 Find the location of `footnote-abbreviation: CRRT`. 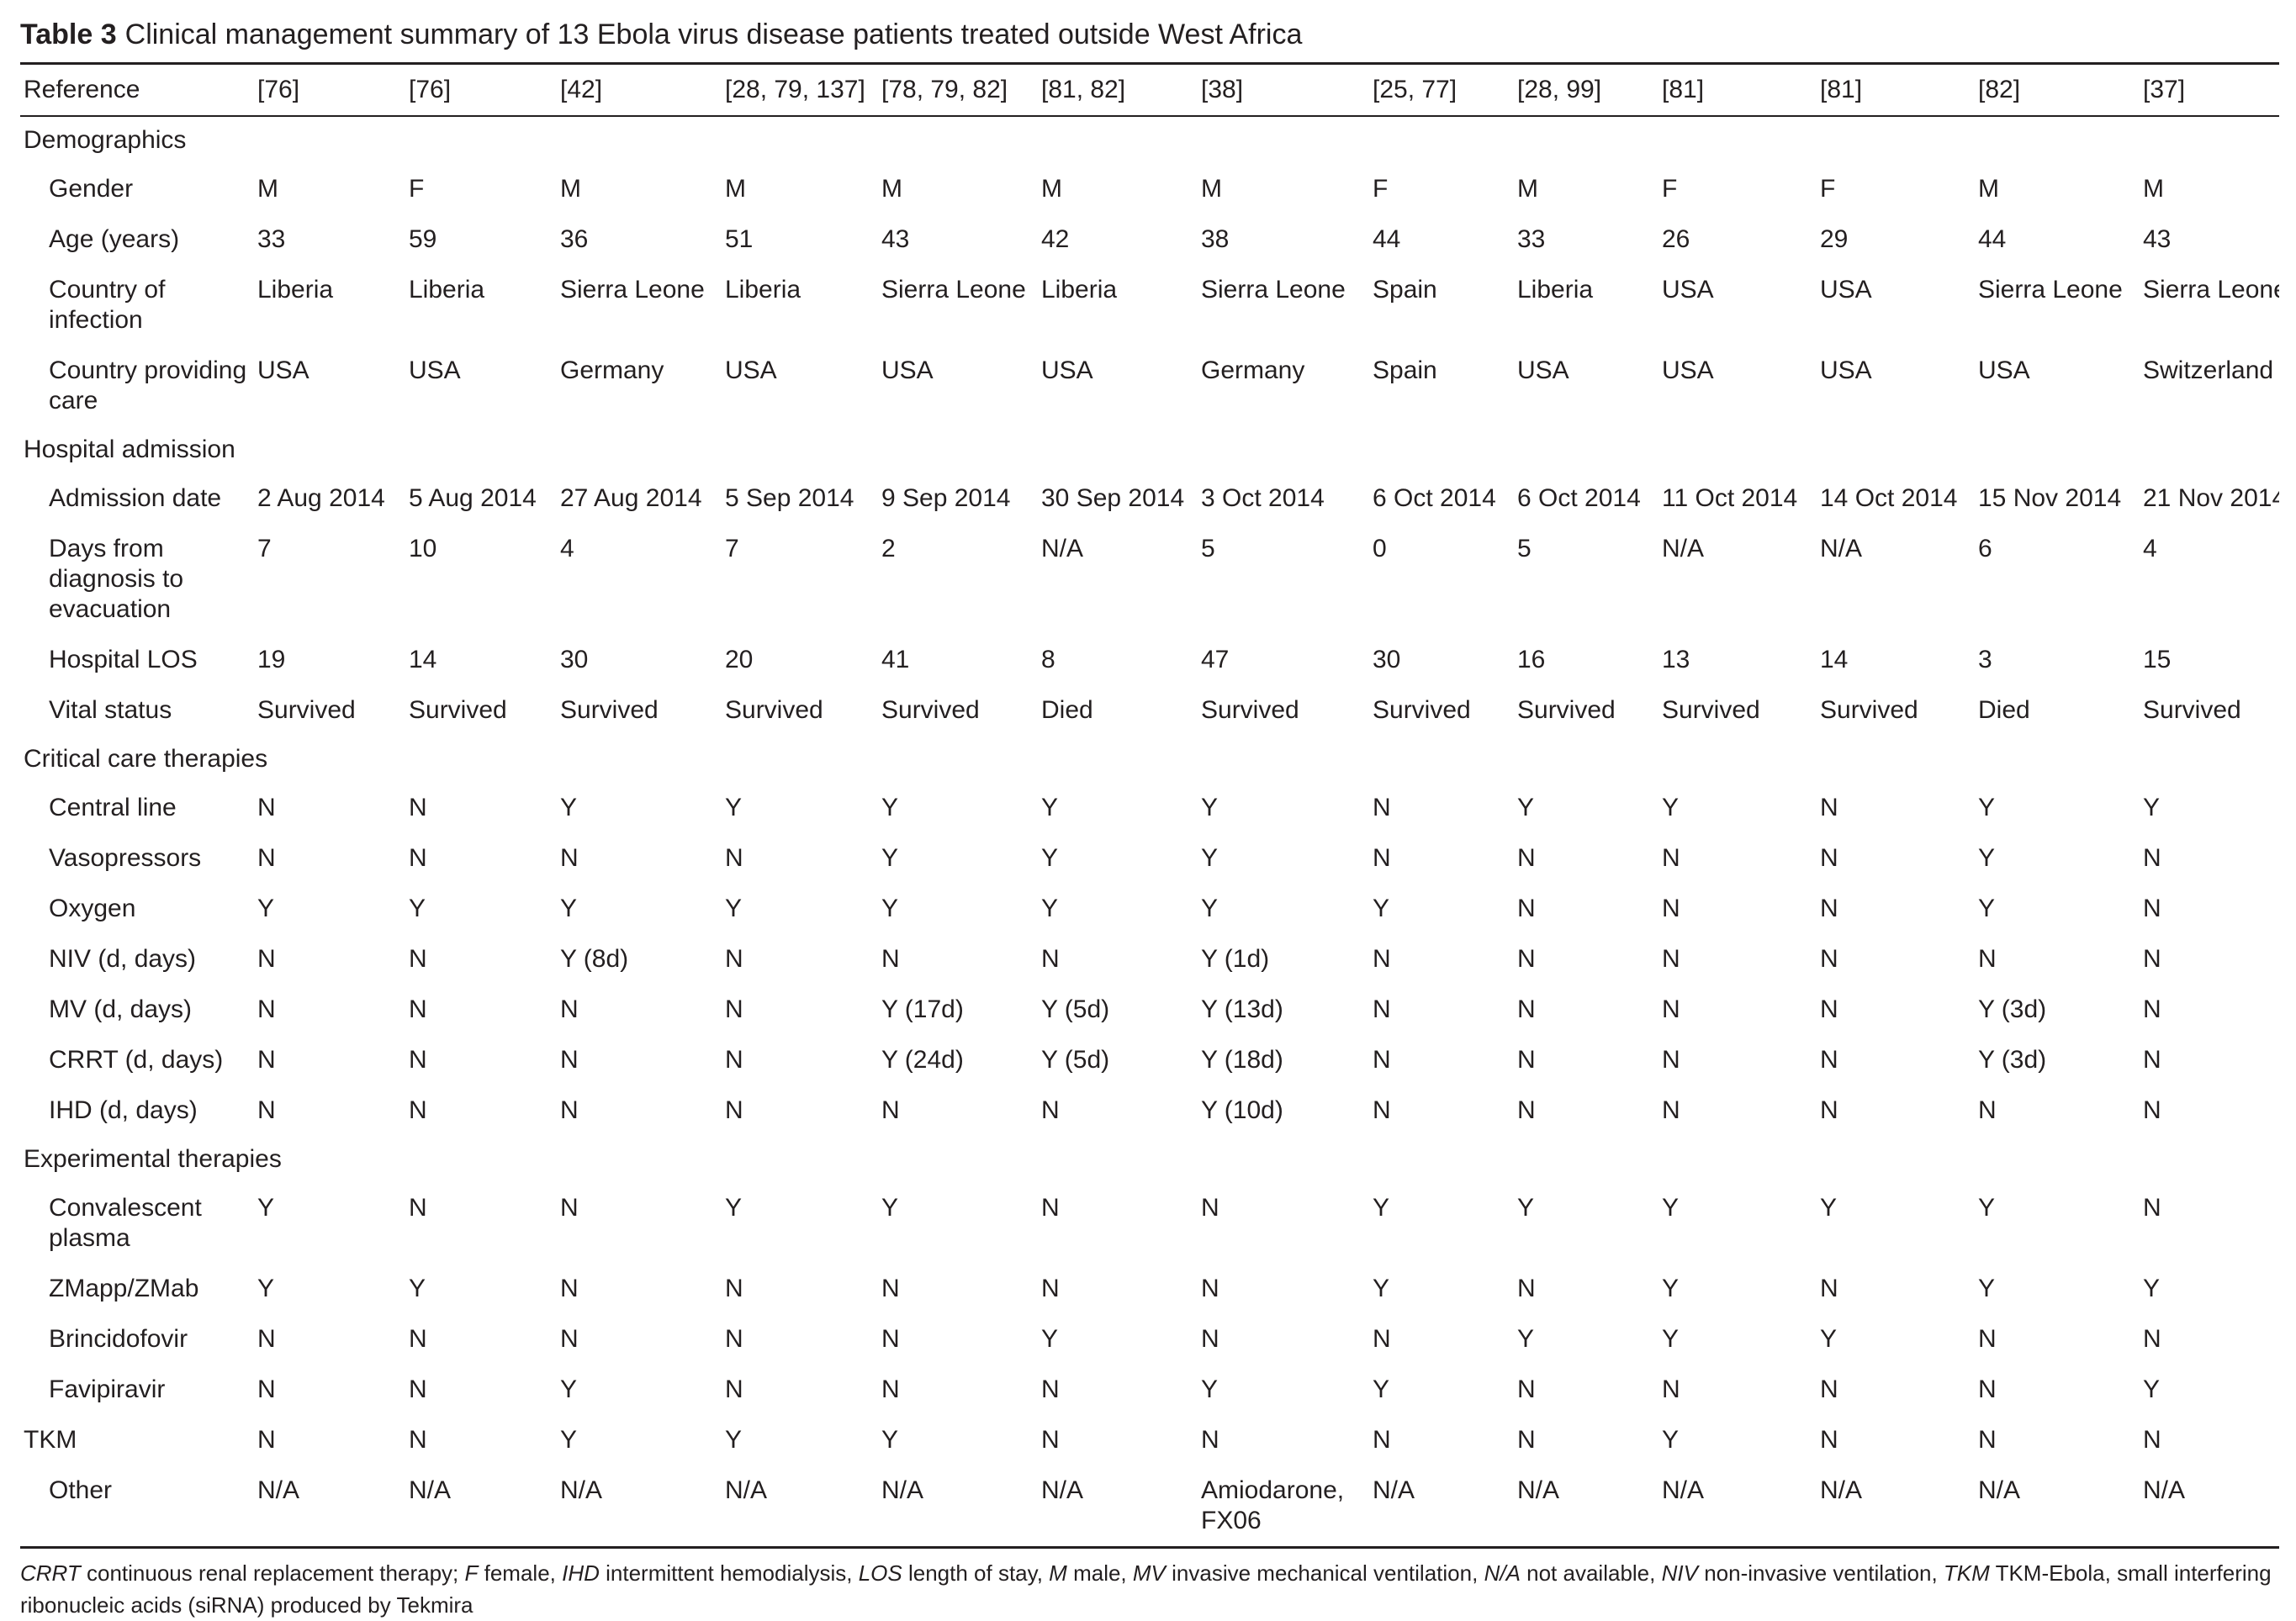

footnote-abbreviation: CRRT is located at coordinates (50, 1573).